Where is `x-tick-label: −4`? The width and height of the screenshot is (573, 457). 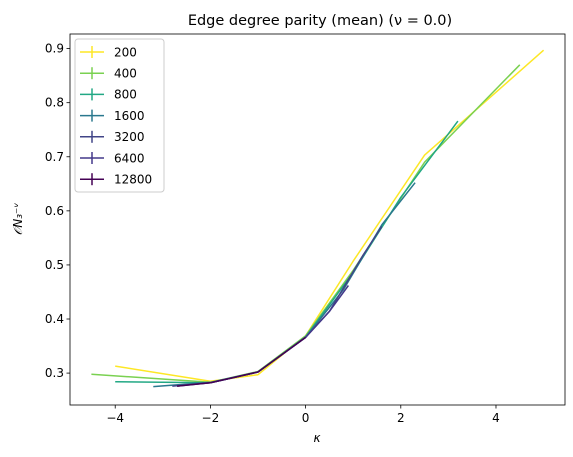 x-tick-label: −4 is located at coordinates (115, 418).